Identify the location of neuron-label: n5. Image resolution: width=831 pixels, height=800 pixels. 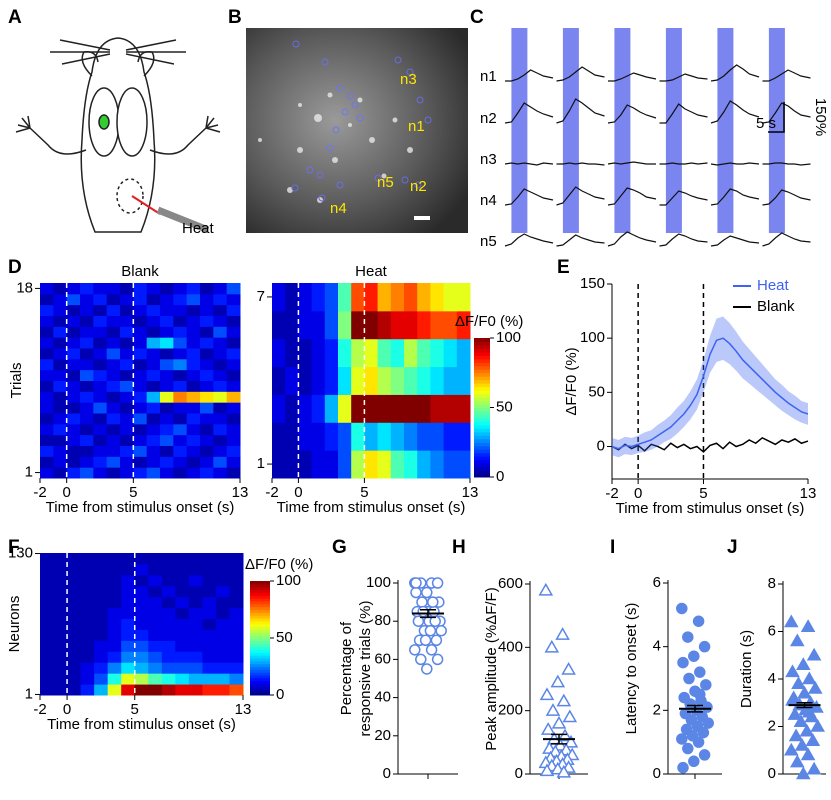
(488, 241).